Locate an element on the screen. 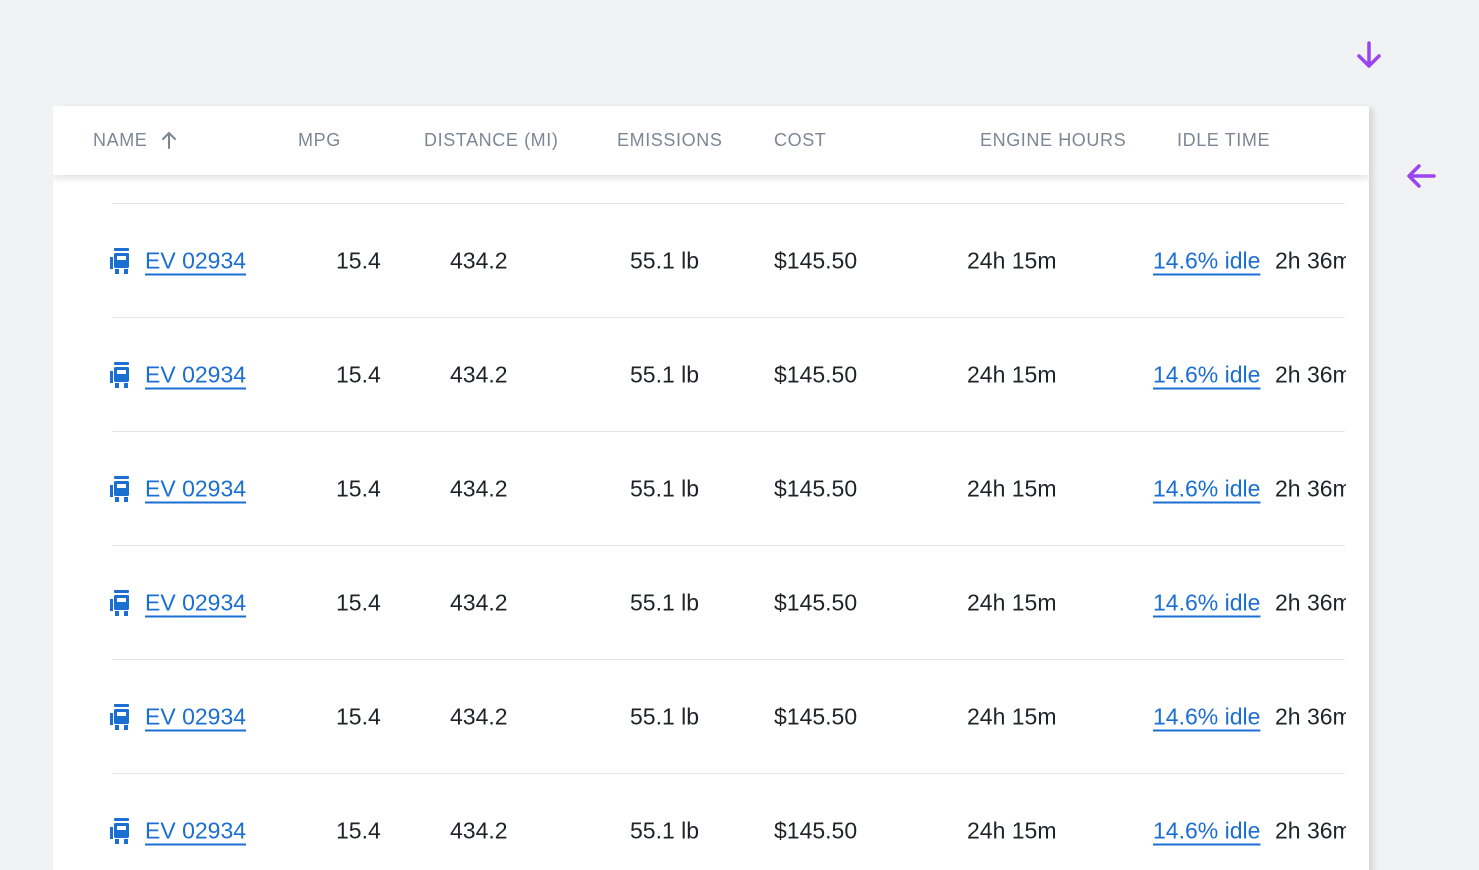 Image resolution: width=1479 pixels, height=870 pixels. column-header-name: NAME is located at coordinates (120, 140).